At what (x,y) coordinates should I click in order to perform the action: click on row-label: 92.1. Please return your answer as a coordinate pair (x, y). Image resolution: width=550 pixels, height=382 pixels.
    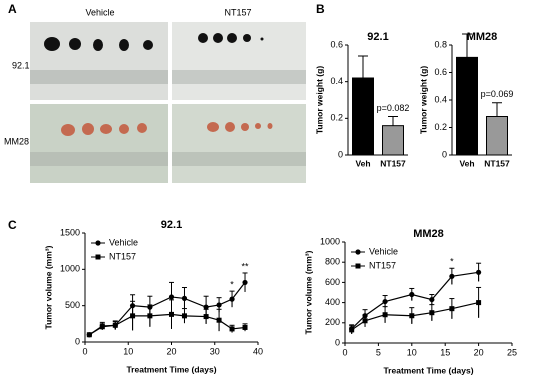
    Looking at the image, I should click on (21, 65).